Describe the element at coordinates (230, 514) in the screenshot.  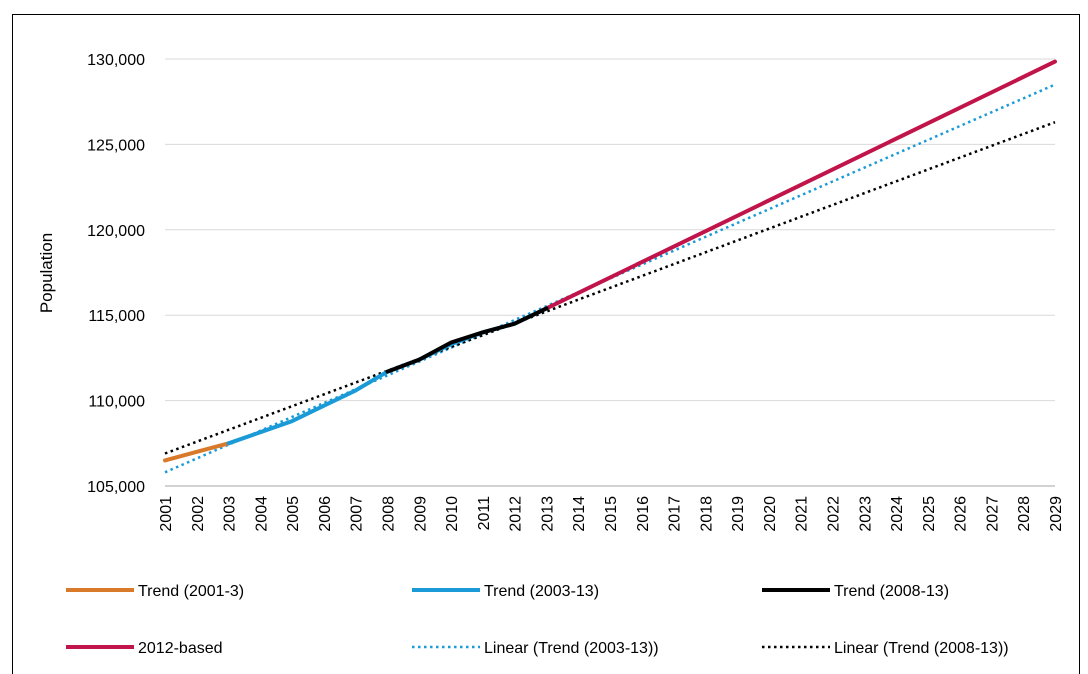
I see `x-tick-label: 2003` at that location.